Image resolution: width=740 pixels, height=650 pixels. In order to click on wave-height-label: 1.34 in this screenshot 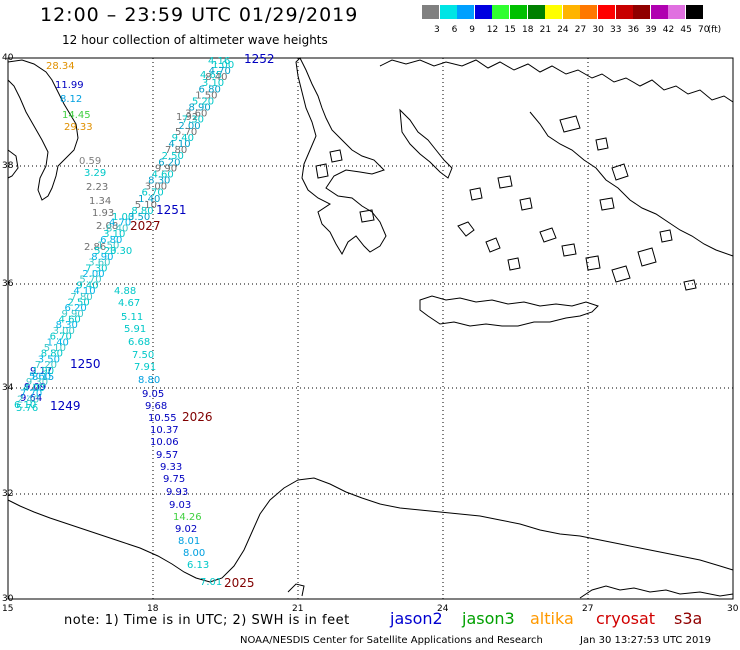, I will do `click(100, 201)`.